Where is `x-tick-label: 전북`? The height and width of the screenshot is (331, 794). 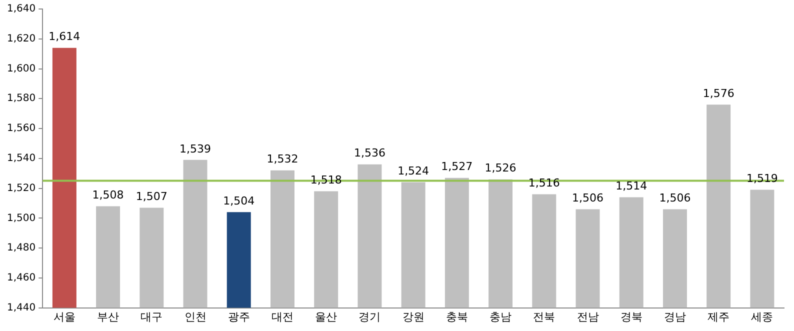
x-tick-label: 전북 is located at coordinates (544, 317).